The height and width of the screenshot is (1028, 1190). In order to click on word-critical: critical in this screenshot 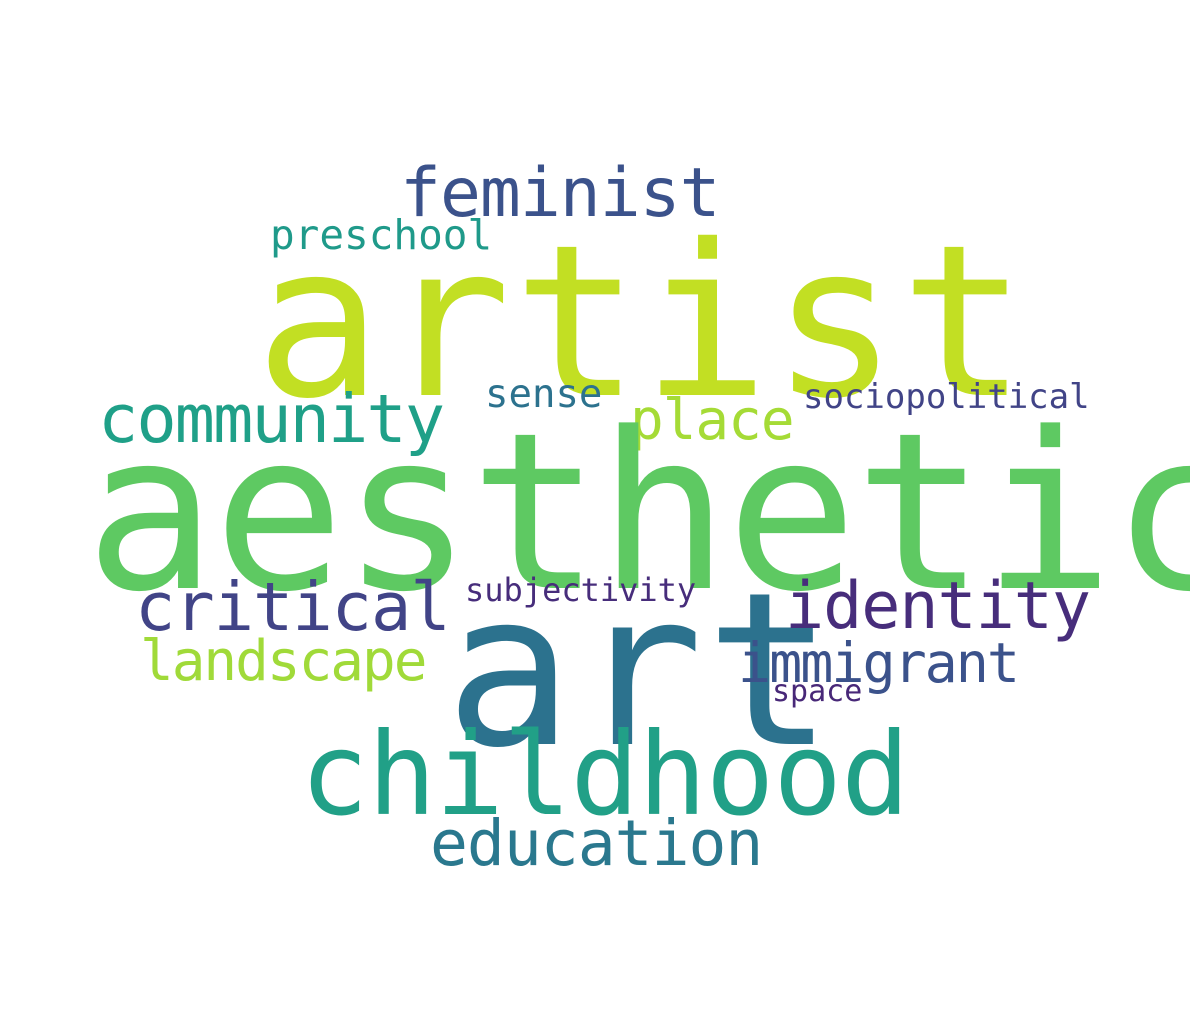, I will do `click(293, 607)`.